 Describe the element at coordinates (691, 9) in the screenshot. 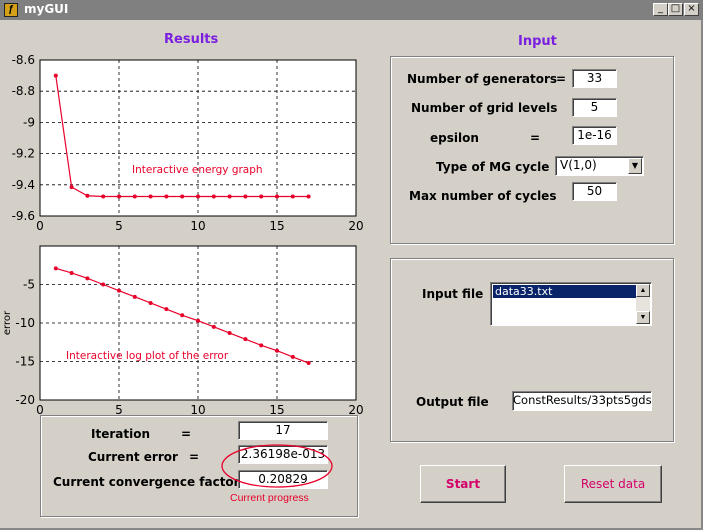

I see `close-button: ×` at that location.